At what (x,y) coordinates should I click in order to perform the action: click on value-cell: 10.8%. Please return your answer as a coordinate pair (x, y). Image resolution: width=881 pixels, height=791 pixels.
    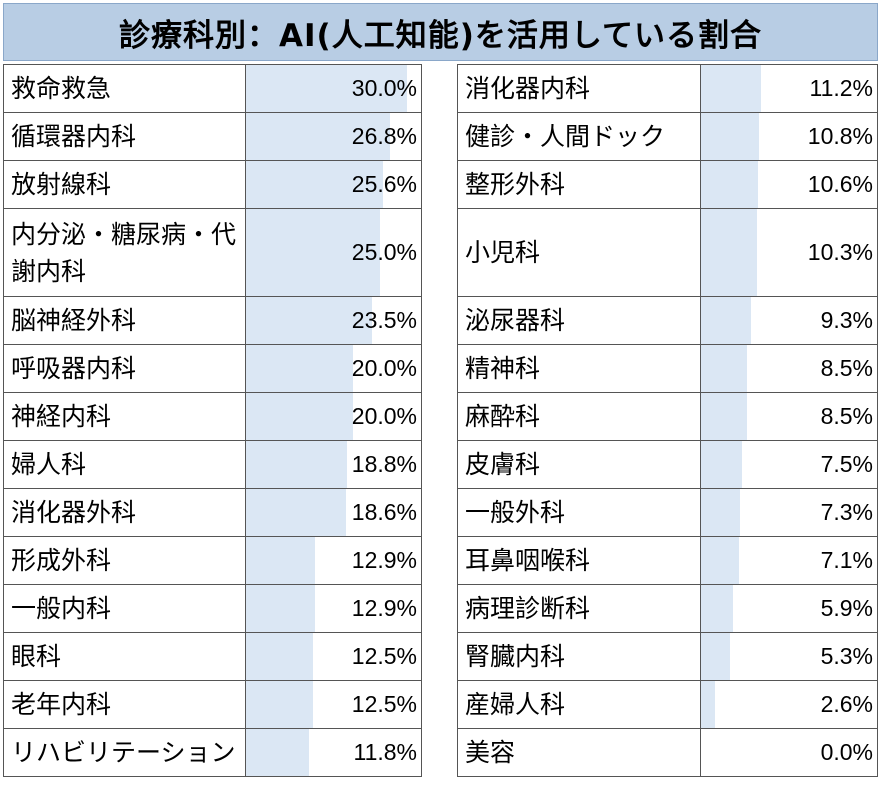
    Looking at the image, I should click on (789, 136).